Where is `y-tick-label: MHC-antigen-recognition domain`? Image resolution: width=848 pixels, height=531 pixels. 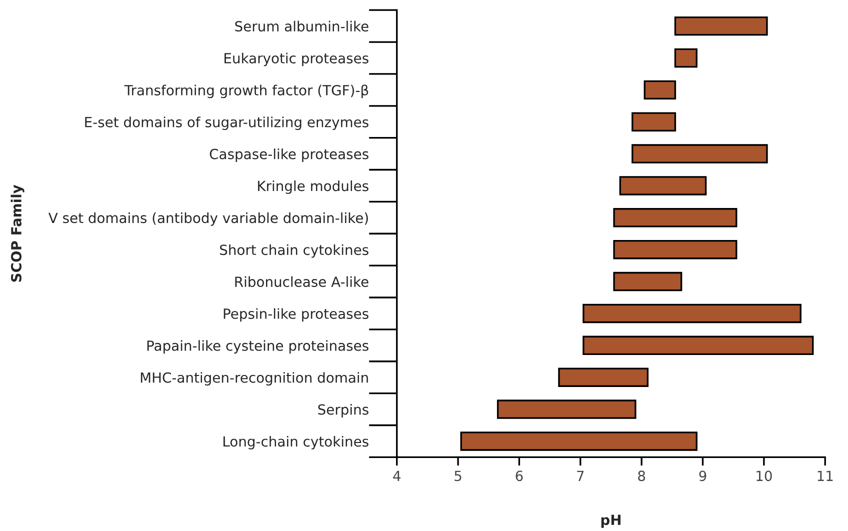 y-tick-label: MHC-antigen-recognition domain is located at coordinates (254, 379).